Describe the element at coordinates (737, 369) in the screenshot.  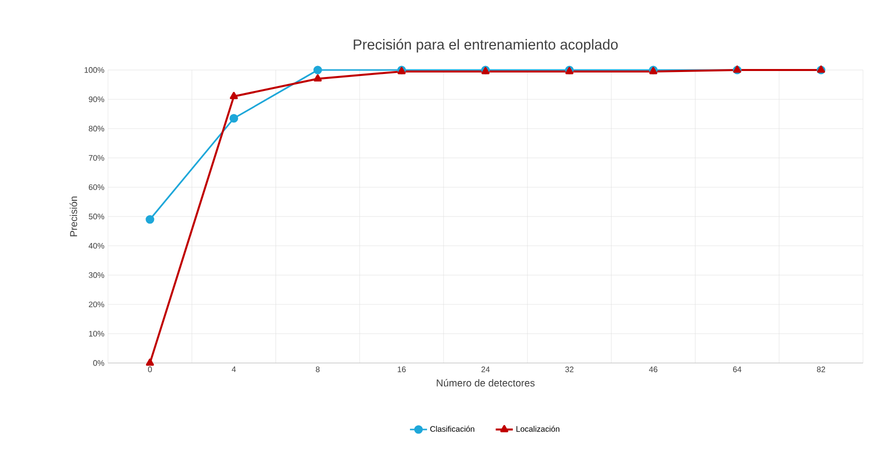
I see `x-tick-label: 64` at that location.